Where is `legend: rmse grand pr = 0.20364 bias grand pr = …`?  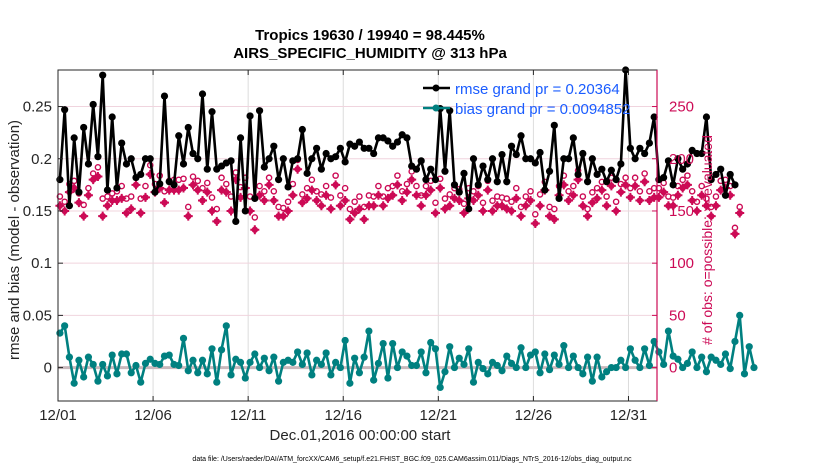 legend: rmse grand pr = 0.20364 bias grand pr = … is located at coordinates (527, 99).